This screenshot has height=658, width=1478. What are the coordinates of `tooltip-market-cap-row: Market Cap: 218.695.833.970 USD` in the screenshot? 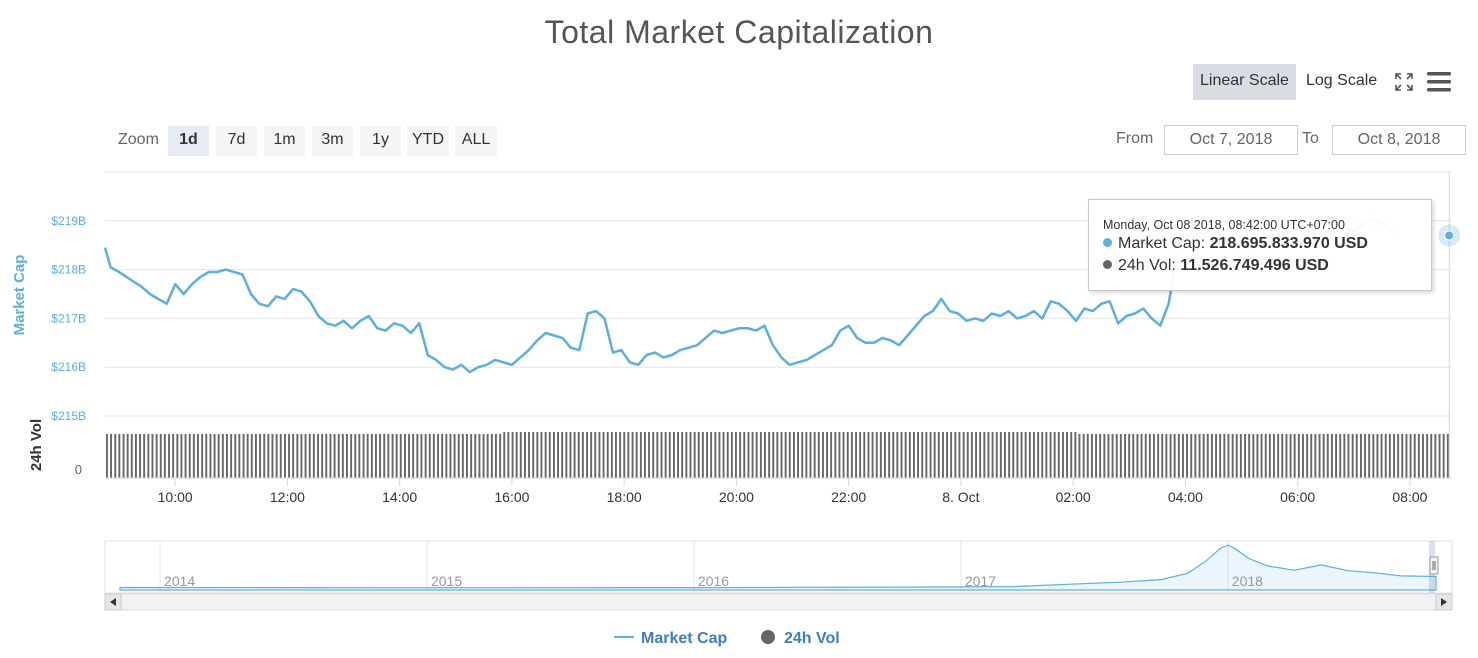 It's located at (1235, 244).